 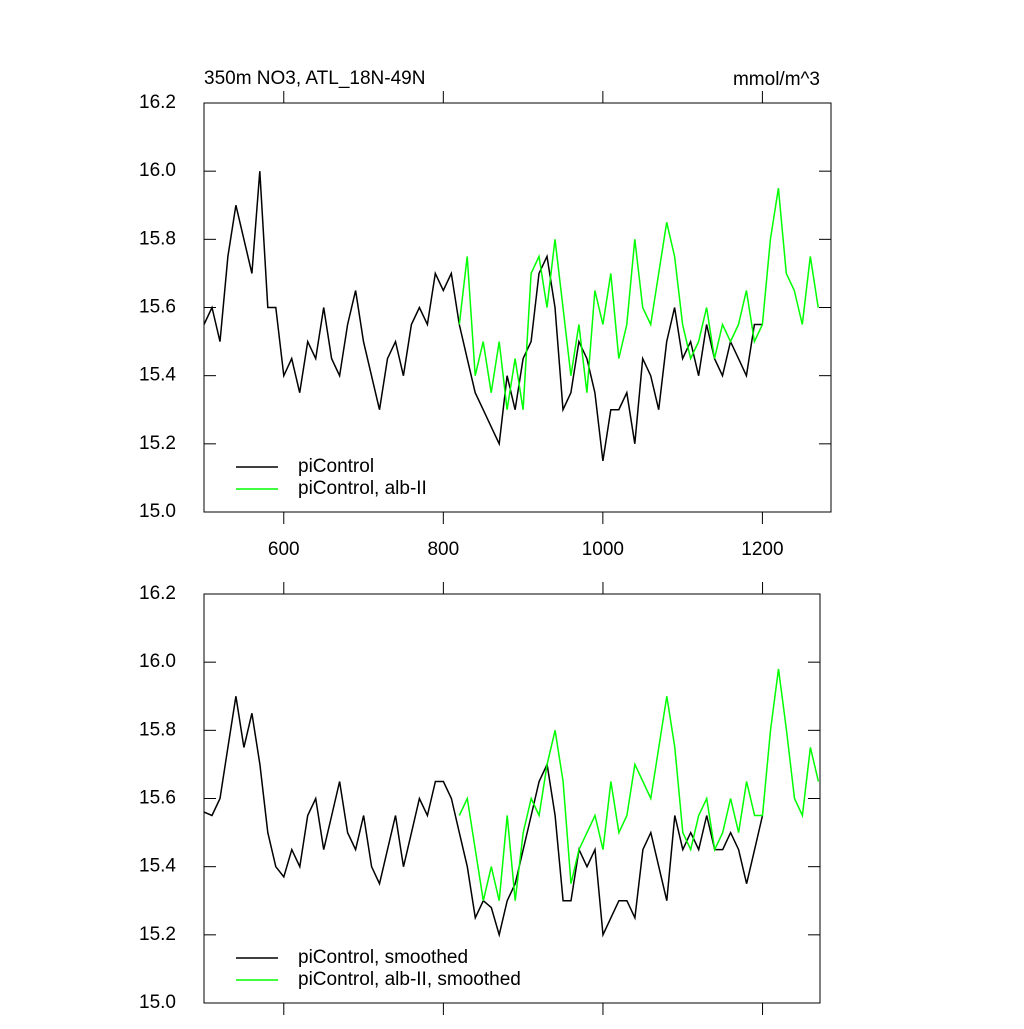 I want to click on legend-label: piControl, smoothed, so click(x=383, y=957).